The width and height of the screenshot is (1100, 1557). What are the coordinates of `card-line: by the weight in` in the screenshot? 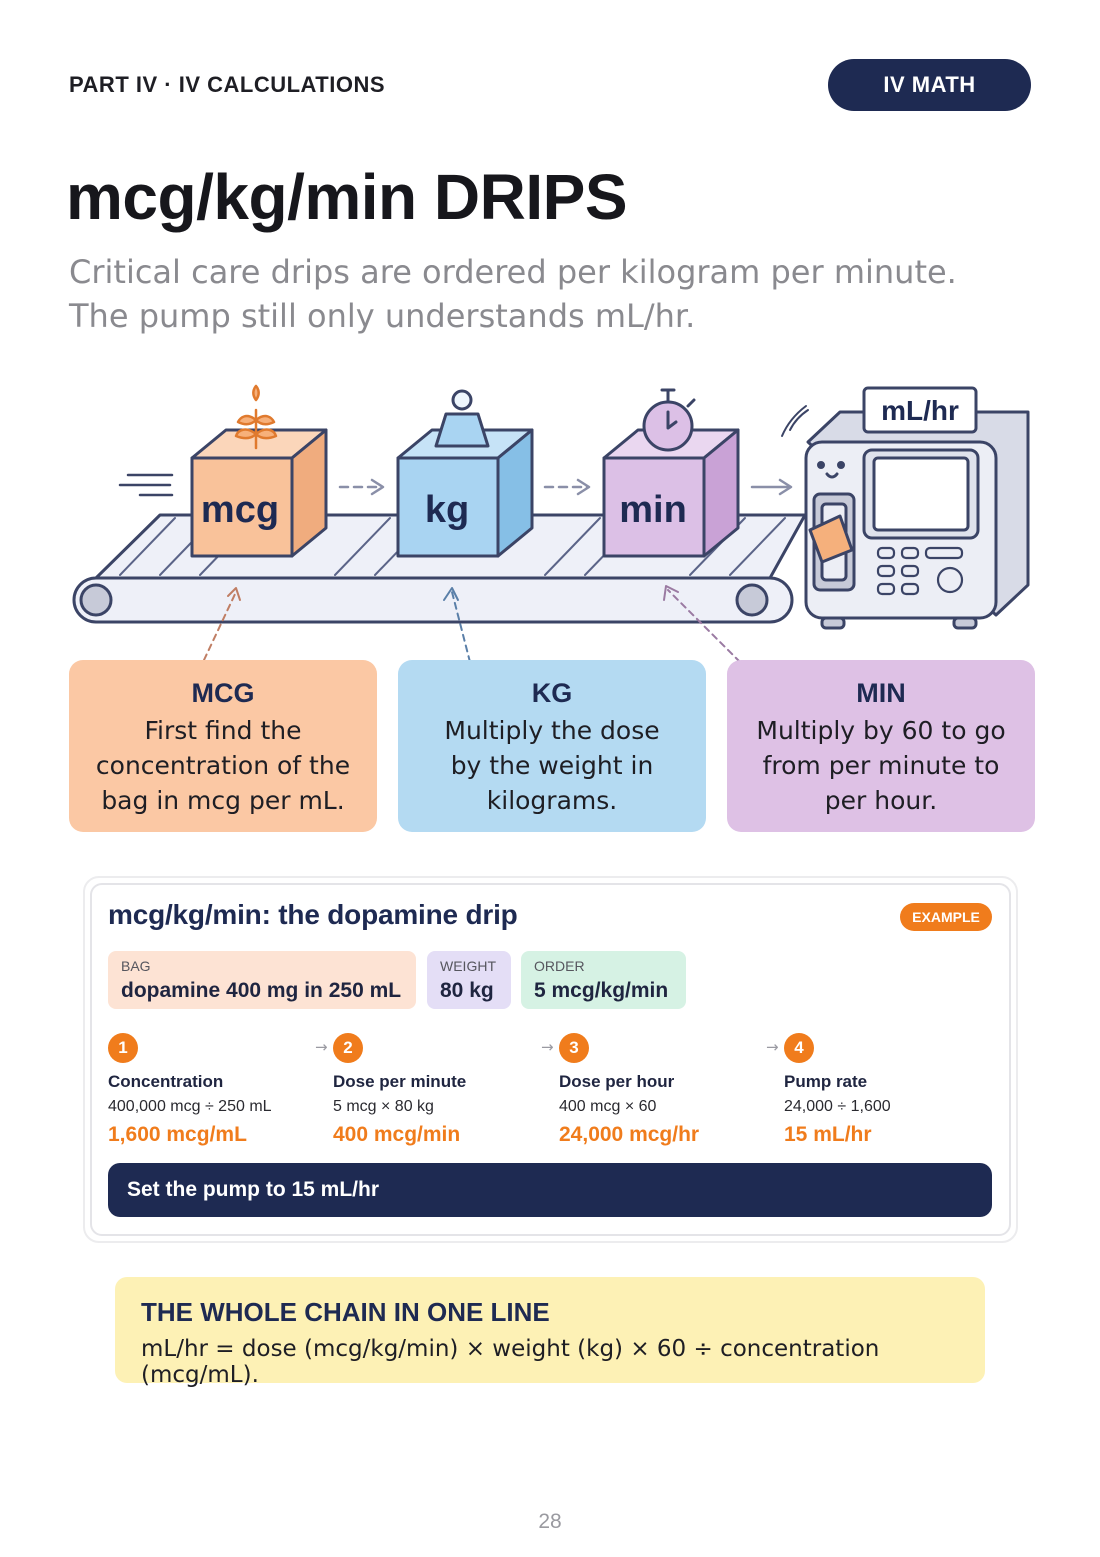 It's located at (552, 765).